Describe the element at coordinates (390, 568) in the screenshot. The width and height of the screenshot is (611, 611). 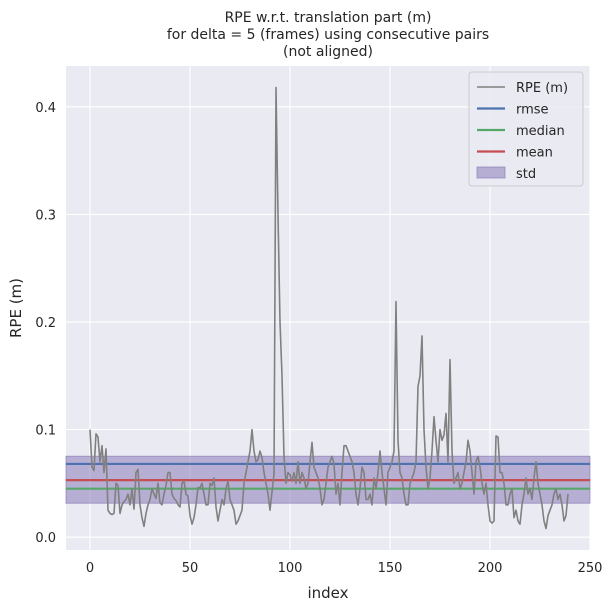
I see `x-tick-label: 150` at that location.